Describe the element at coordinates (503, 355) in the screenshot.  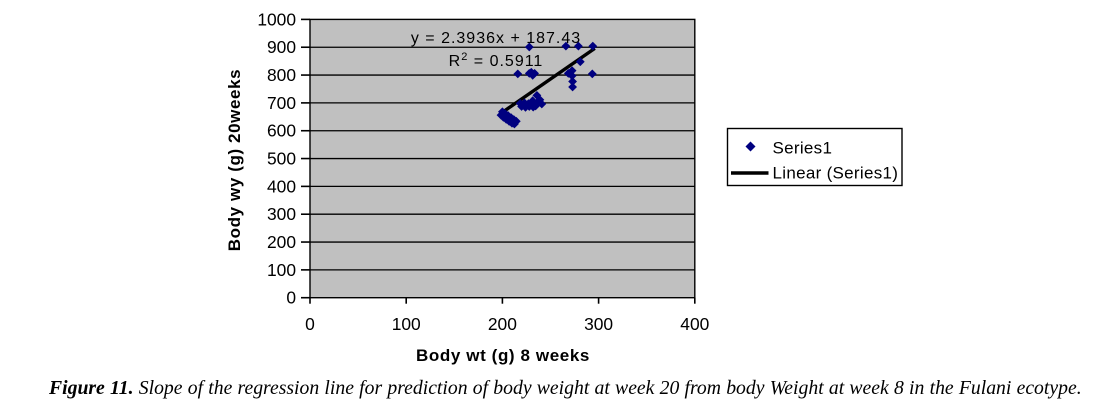
I see `svg-text: Body wt (g) 8 weeks` at that location.